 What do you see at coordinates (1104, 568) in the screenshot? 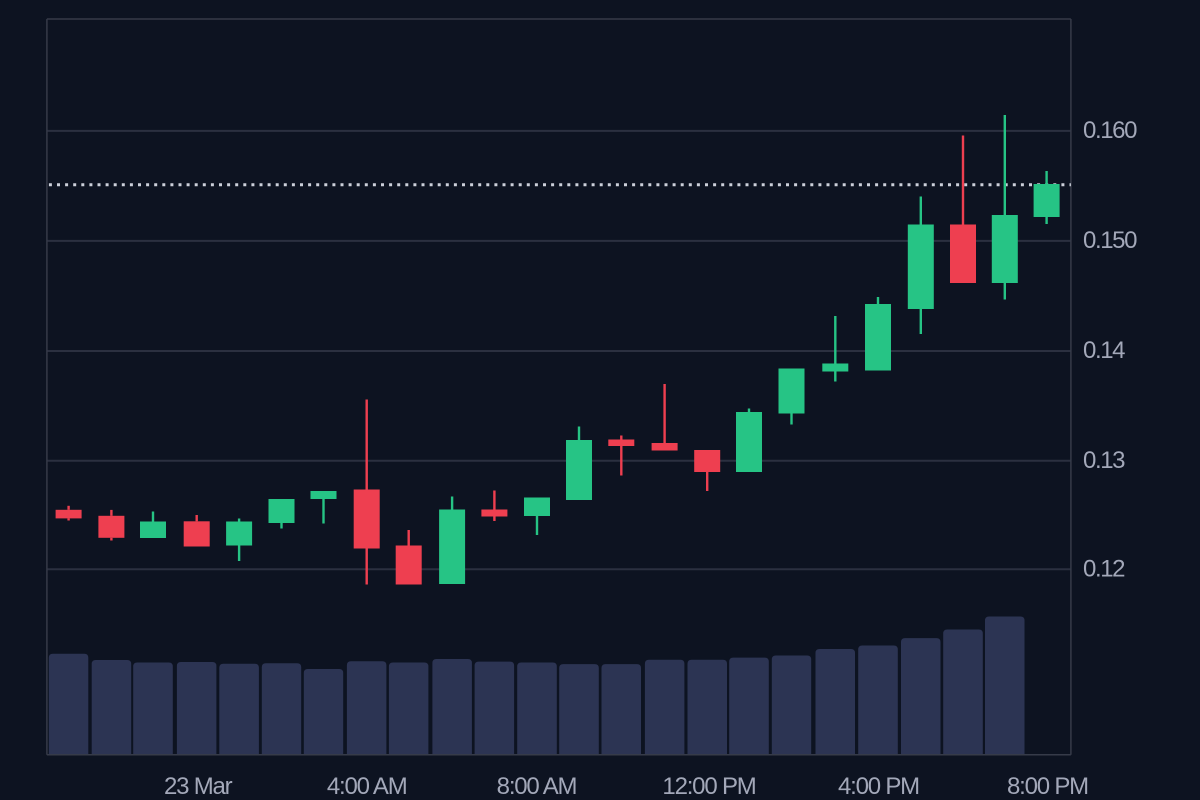
I see `svg-text: 0.12` at bounding box center [1104, 568].